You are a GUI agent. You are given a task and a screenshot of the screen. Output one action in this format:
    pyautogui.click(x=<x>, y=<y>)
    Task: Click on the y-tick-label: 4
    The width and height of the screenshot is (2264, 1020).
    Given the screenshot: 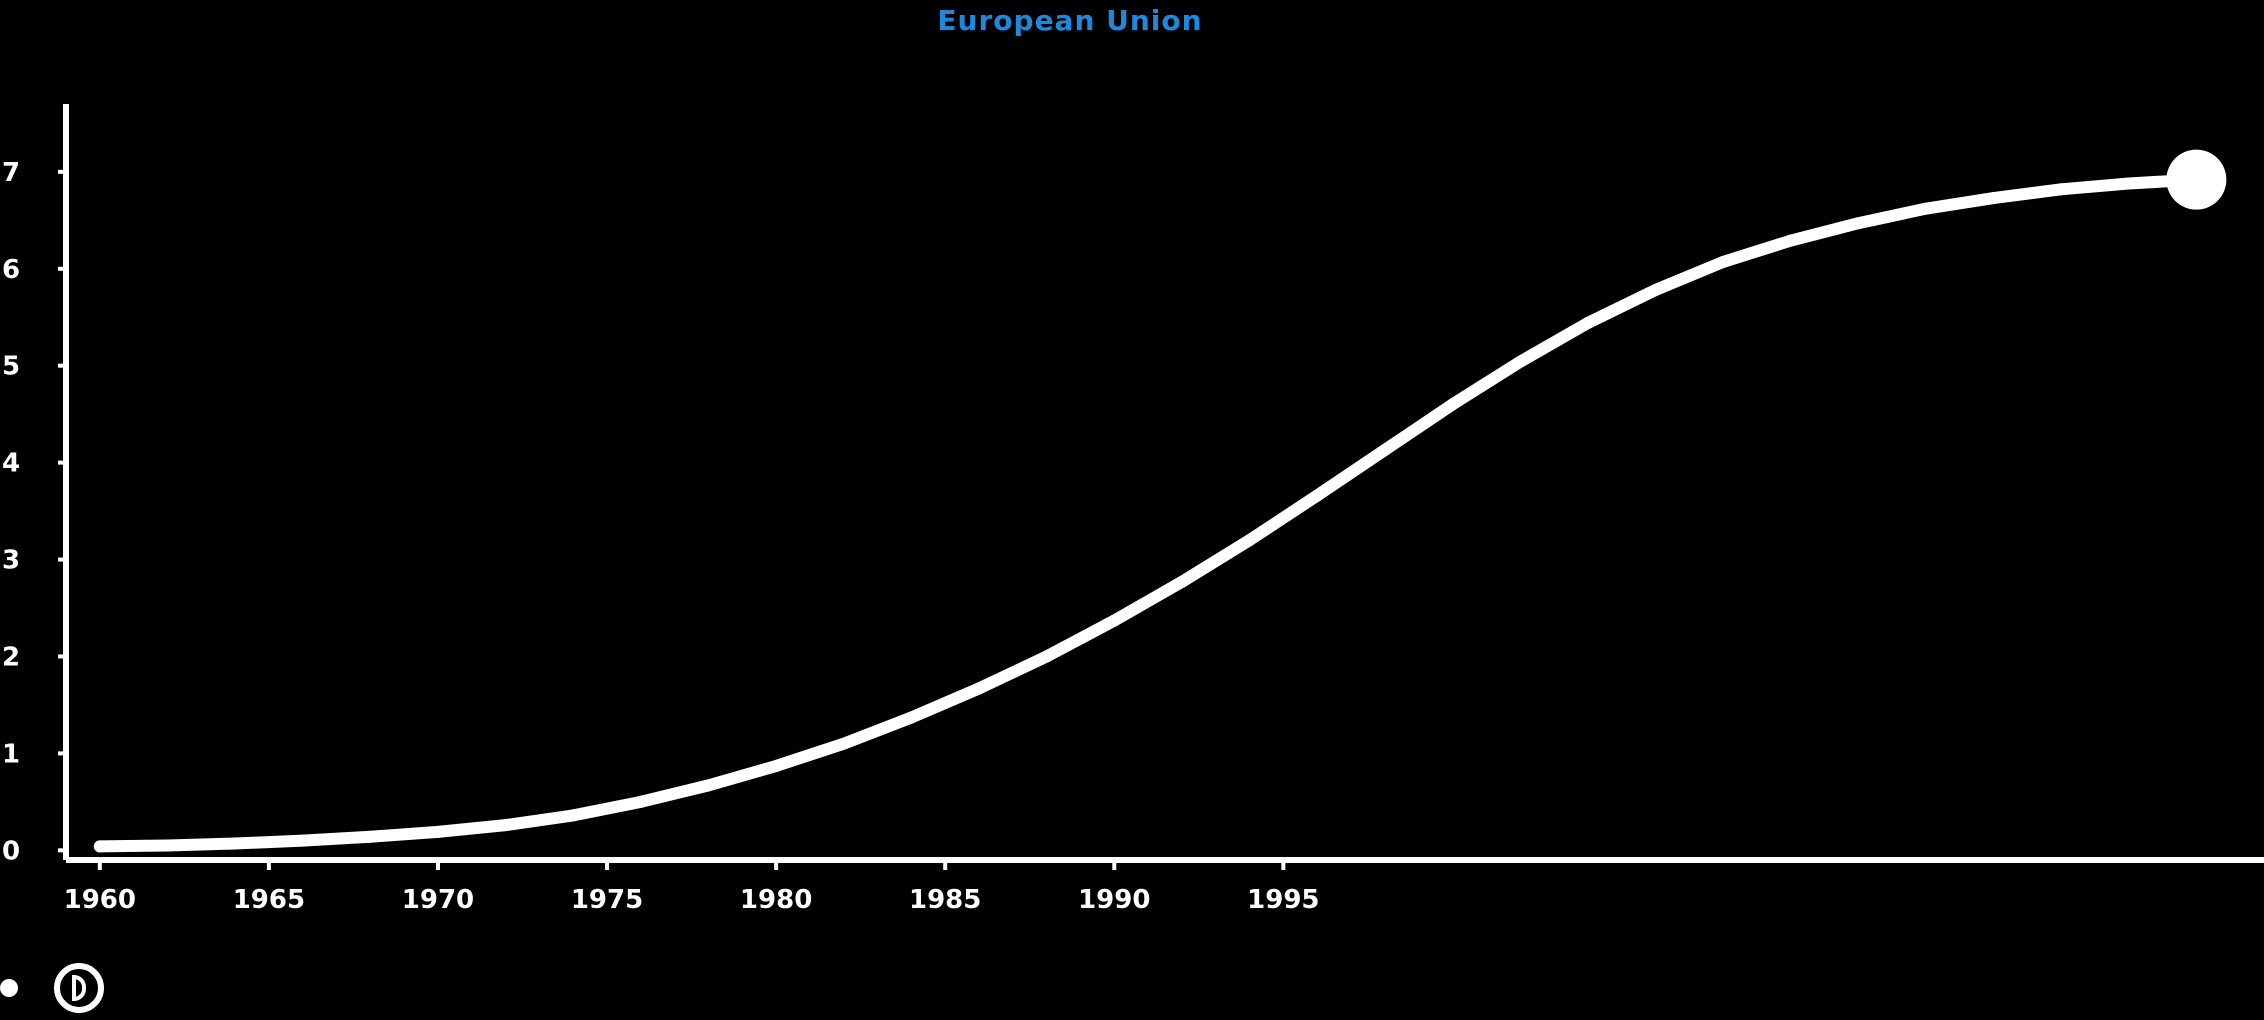 What is the action you would take?
    pyautogui.click(x=11, y=464)
    